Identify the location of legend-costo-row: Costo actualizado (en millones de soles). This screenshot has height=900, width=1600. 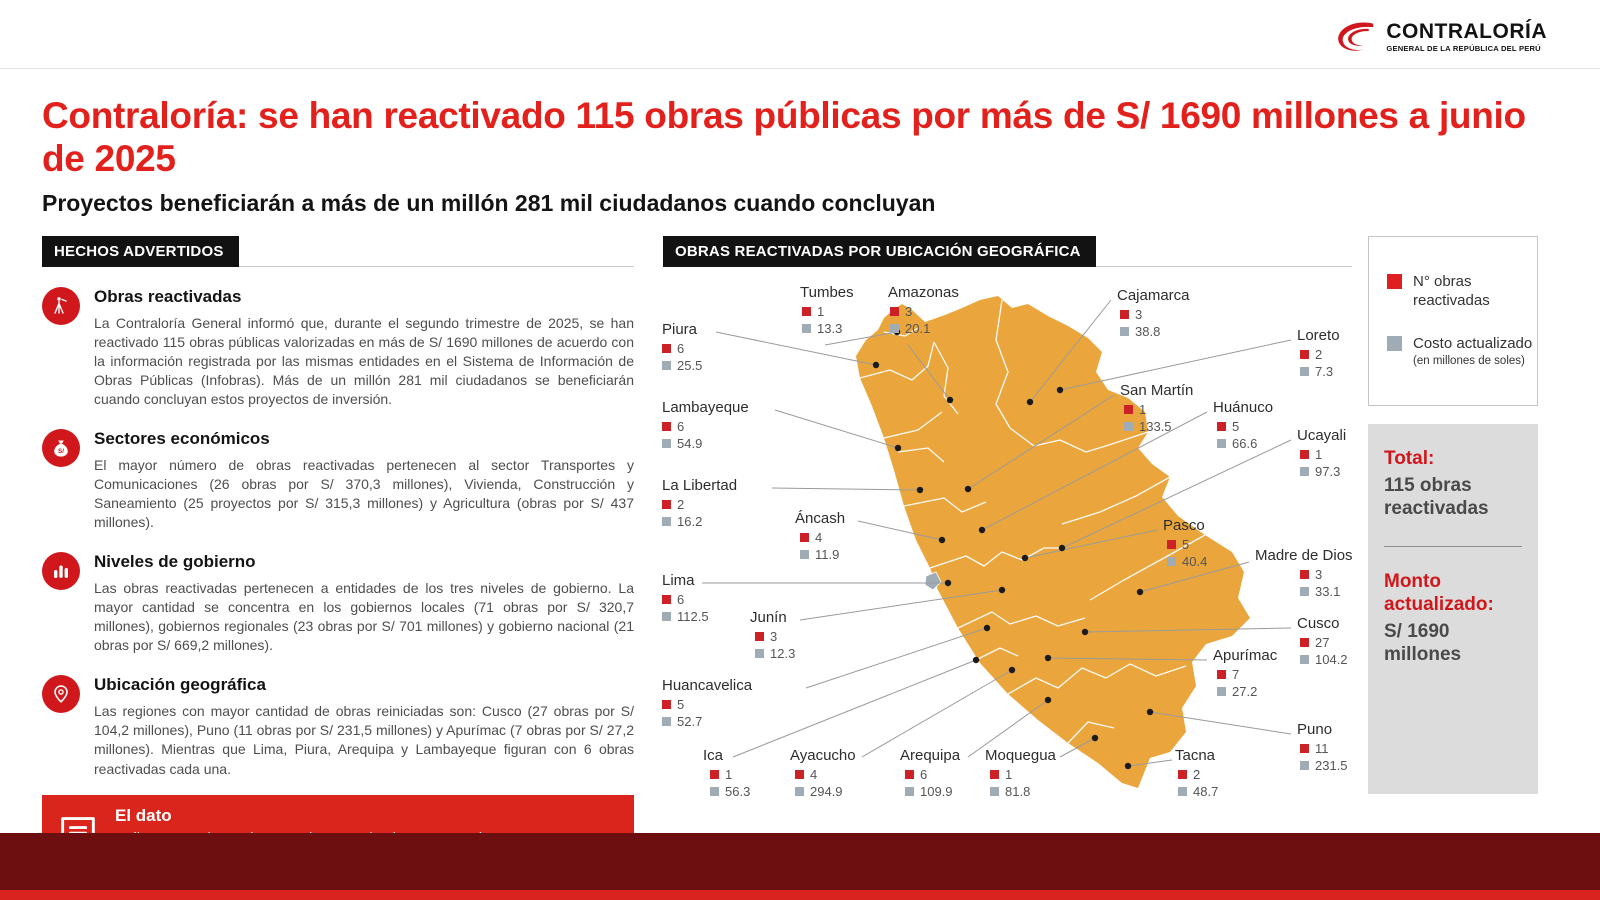
(1462, 352).